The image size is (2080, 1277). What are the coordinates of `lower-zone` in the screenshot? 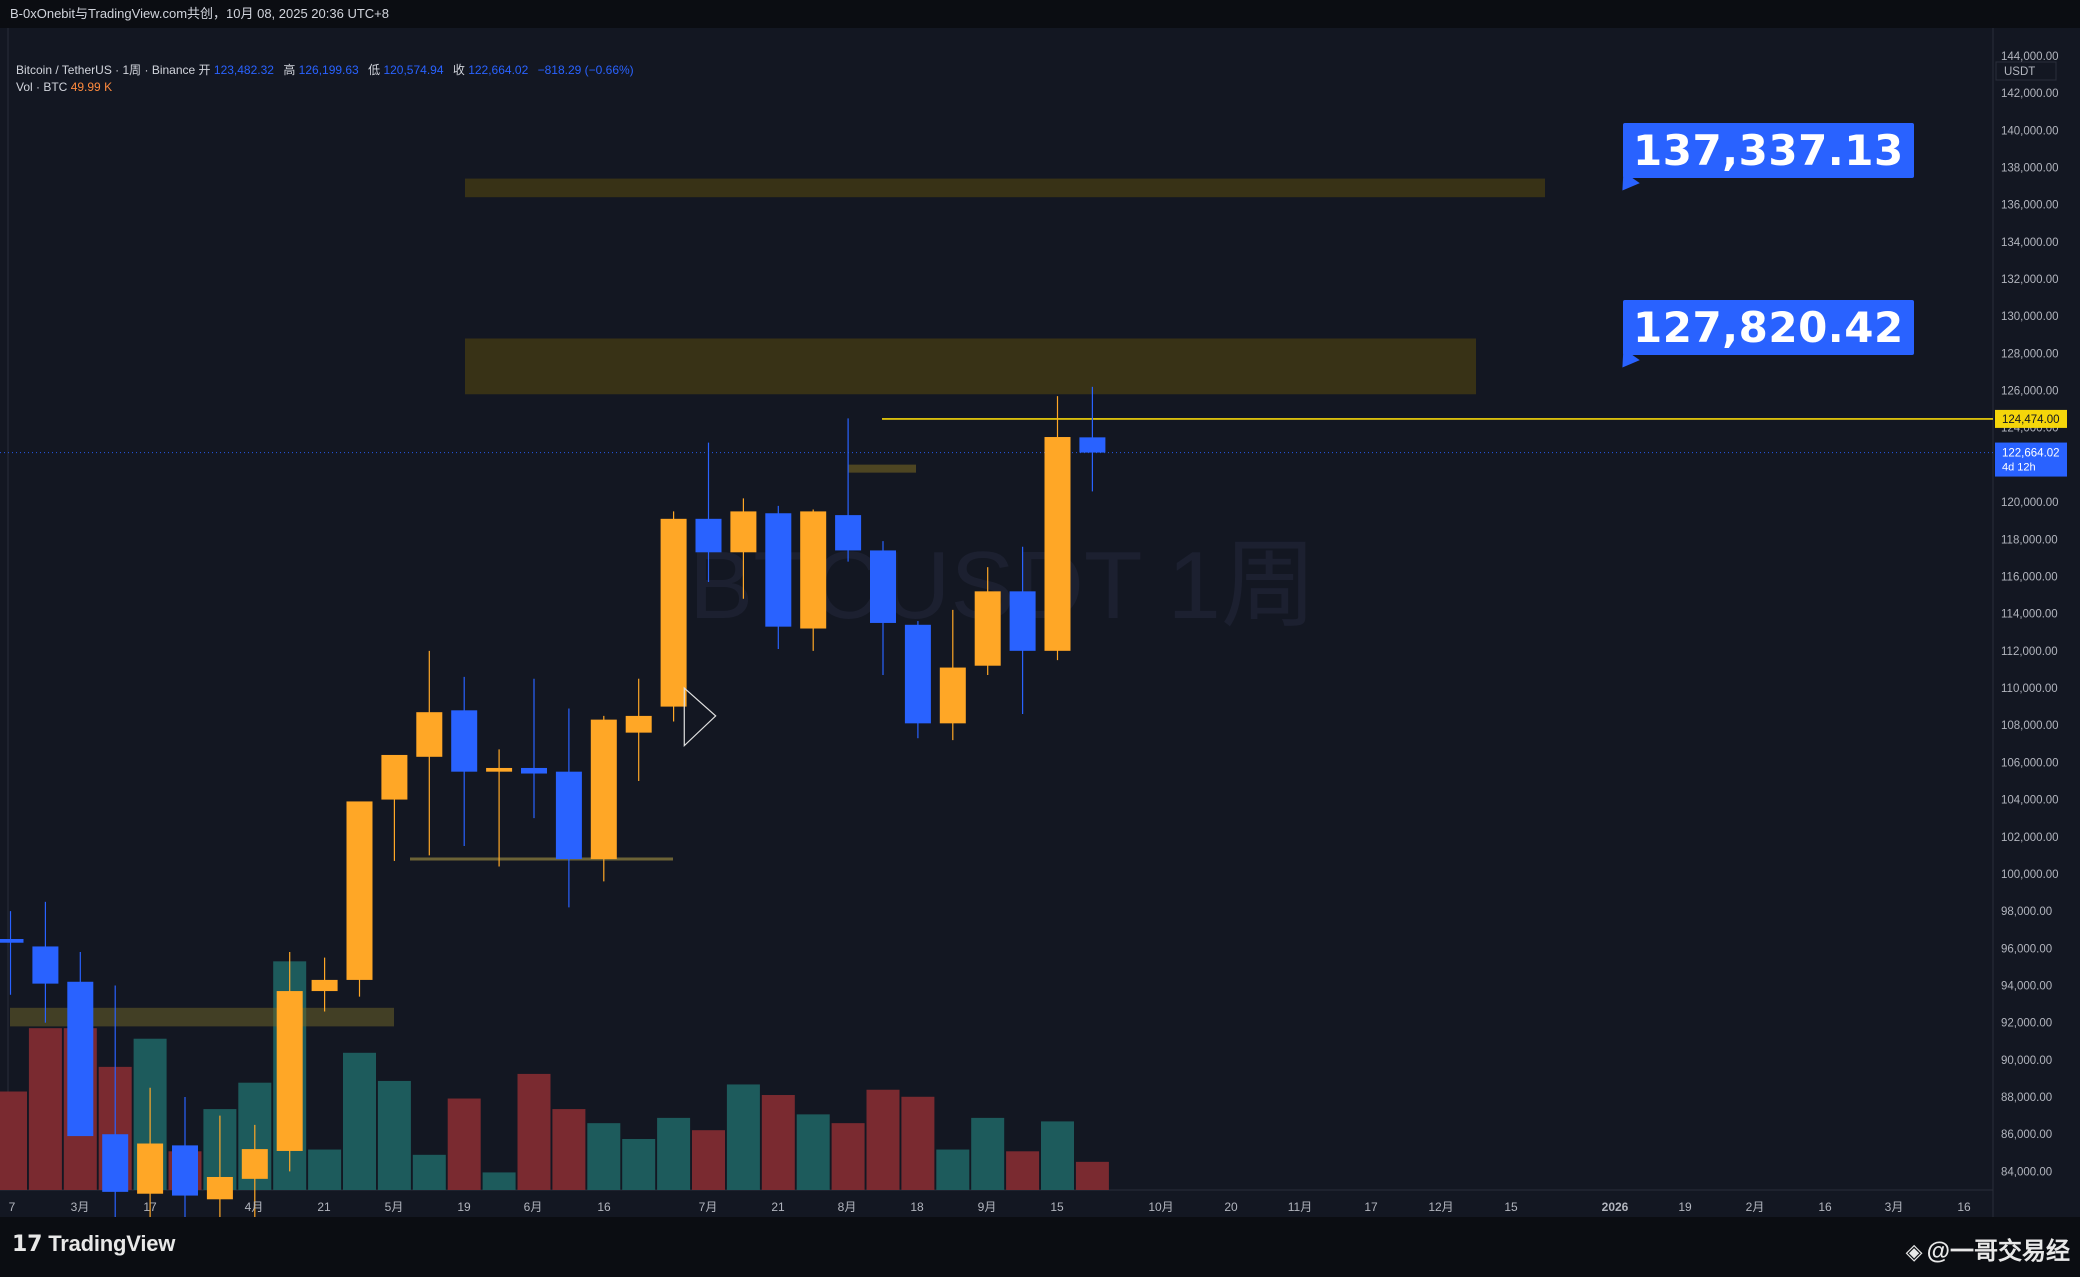 It's located at (970, 366).